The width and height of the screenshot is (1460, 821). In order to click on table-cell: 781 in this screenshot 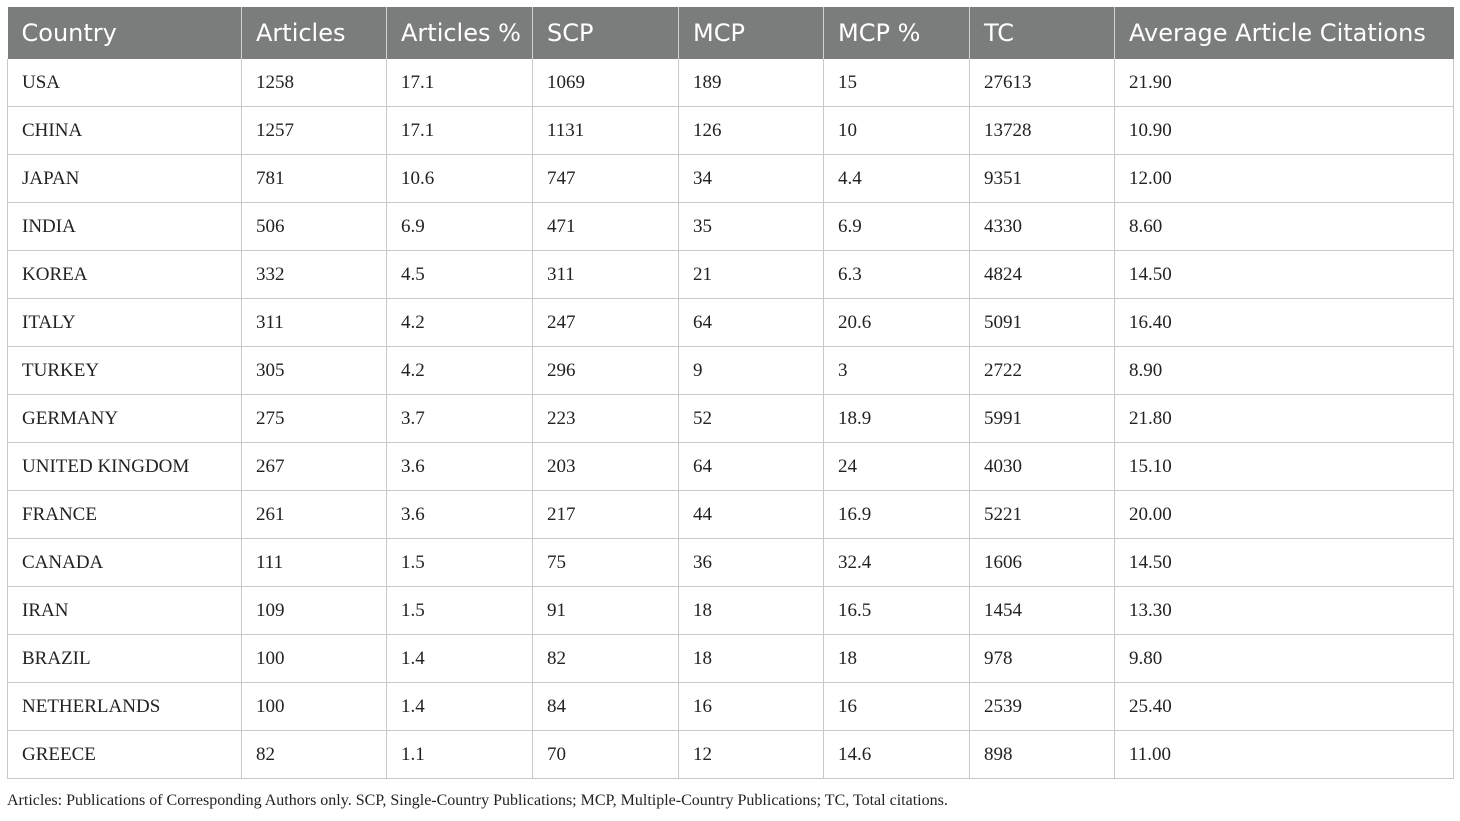, I will do `click(314, 178)`.